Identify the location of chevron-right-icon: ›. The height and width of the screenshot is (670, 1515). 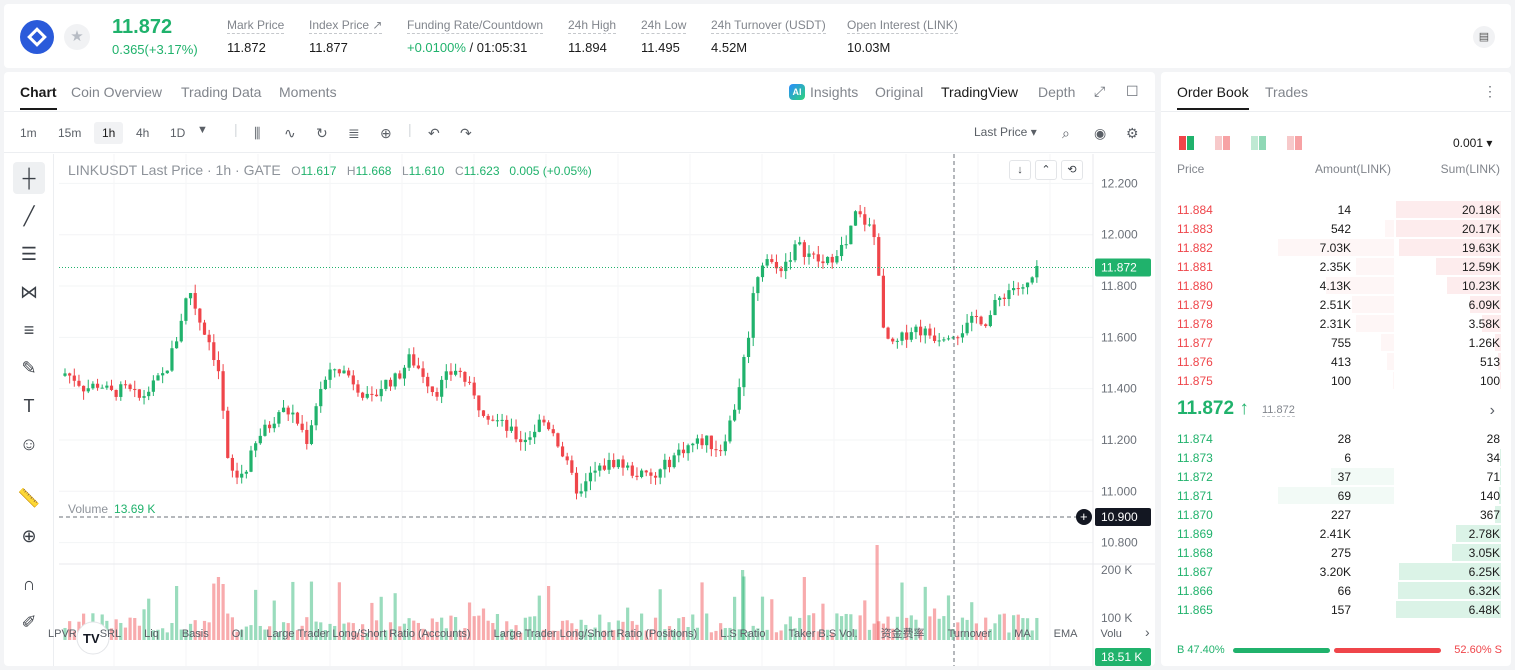
(1492, 410).